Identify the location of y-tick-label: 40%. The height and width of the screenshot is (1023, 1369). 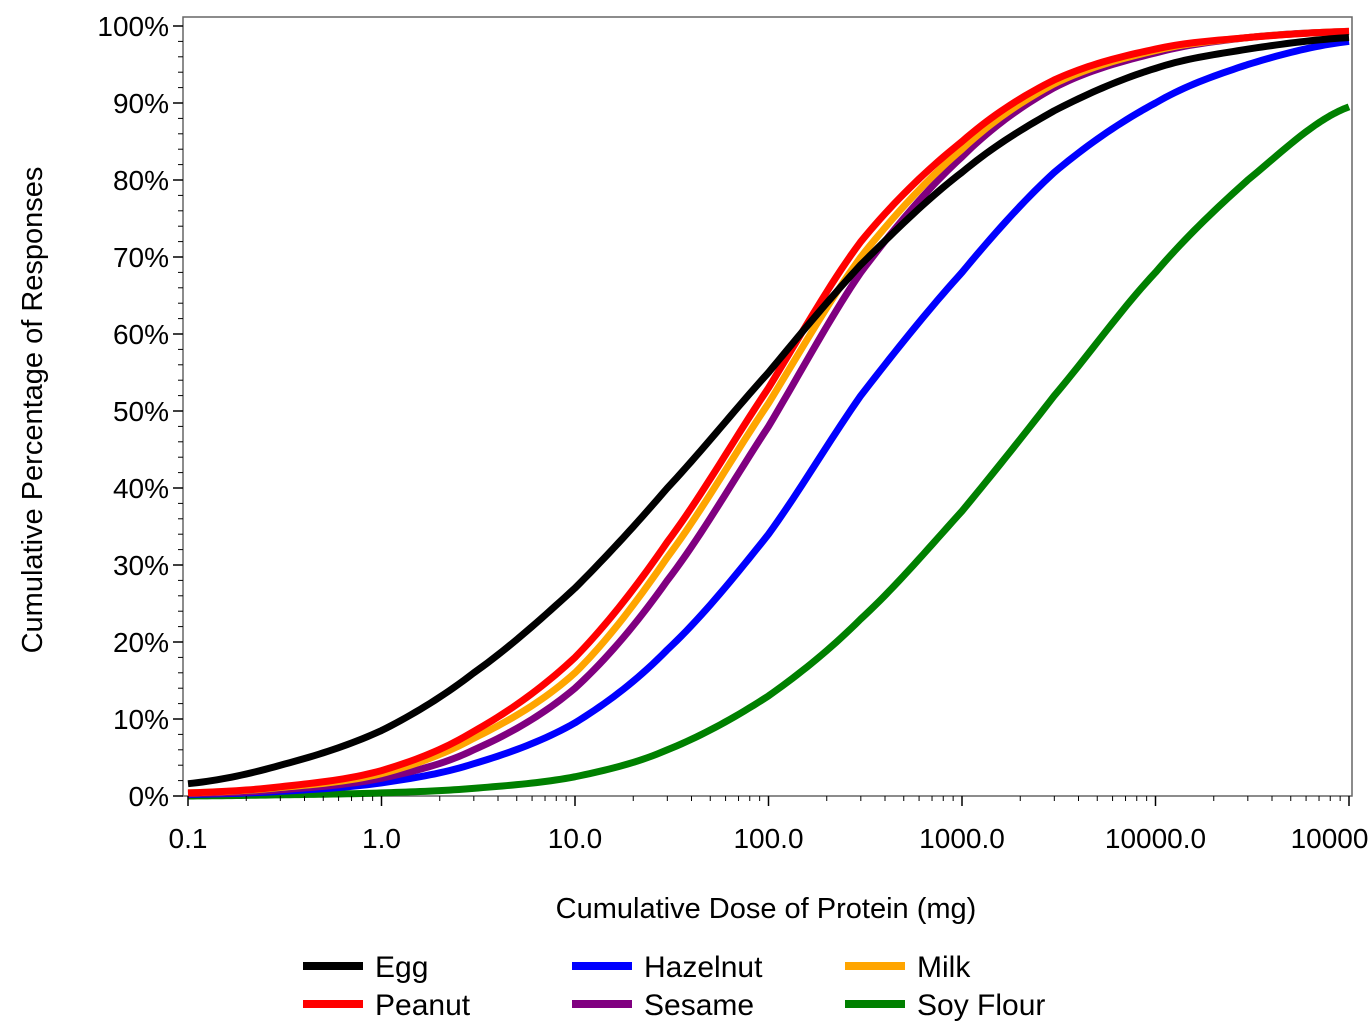
(141, 488).